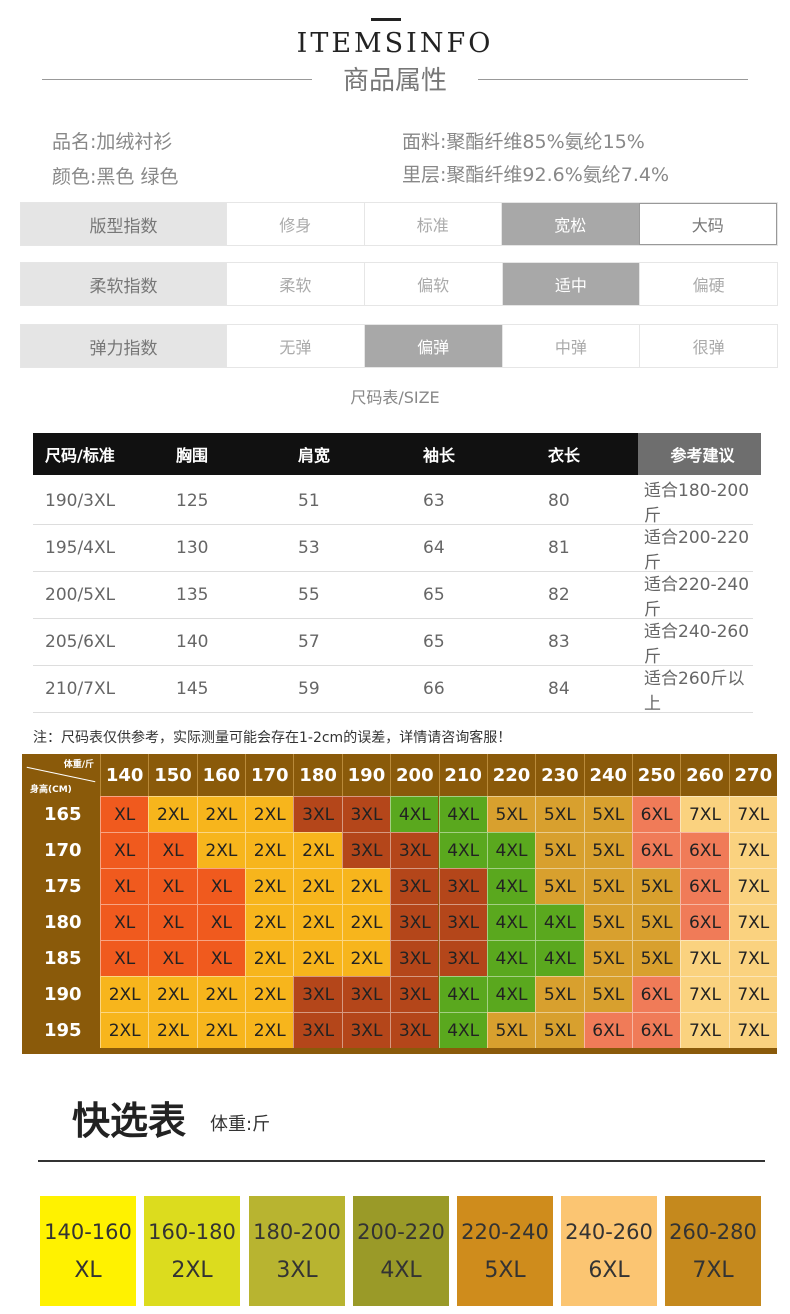  Describe the element at coordinates (124, 775) in the screenshot. I see `grid-weight-header: 140` at that location.